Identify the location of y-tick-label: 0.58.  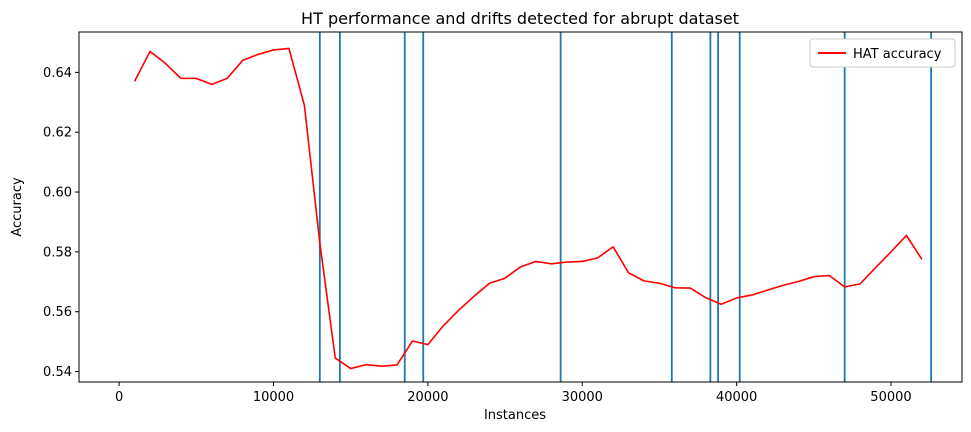
(57, 252).